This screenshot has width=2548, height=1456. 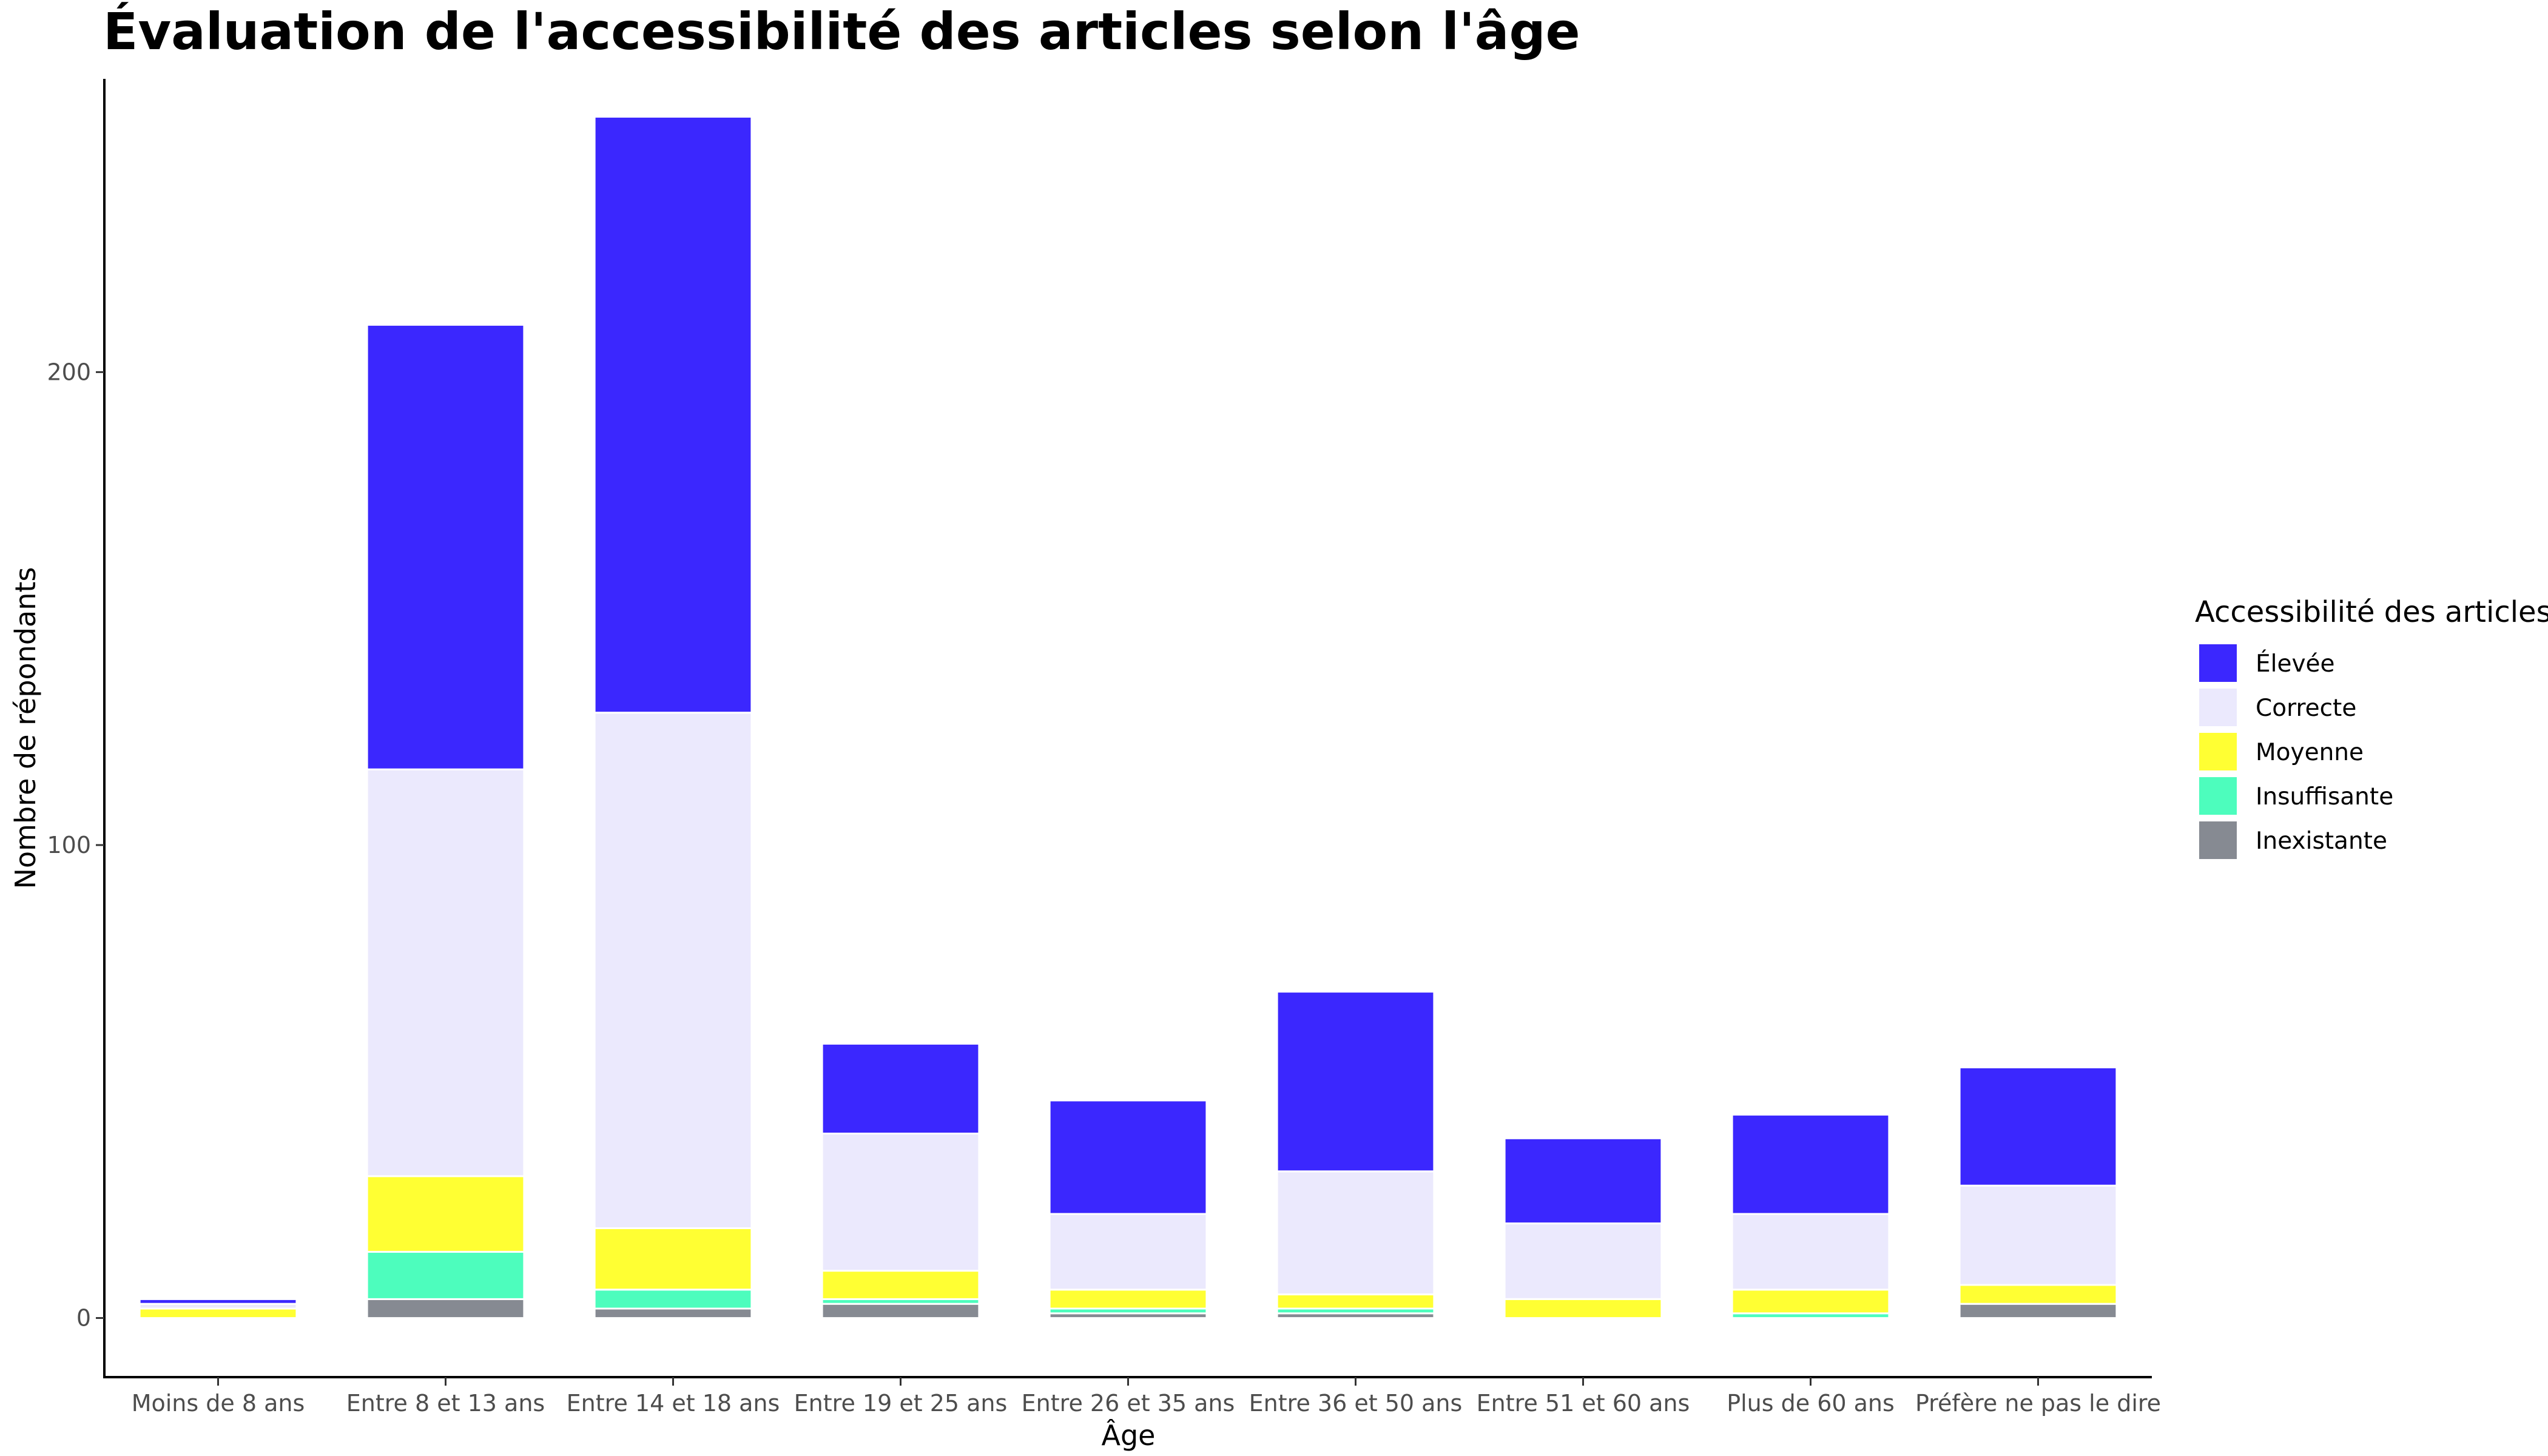 What do you see at coordinates (1583, 1309) in the screenshot?
I see `bar-moyenne-entre-51-et-60-ans` at bounding box center [1583, 1309].